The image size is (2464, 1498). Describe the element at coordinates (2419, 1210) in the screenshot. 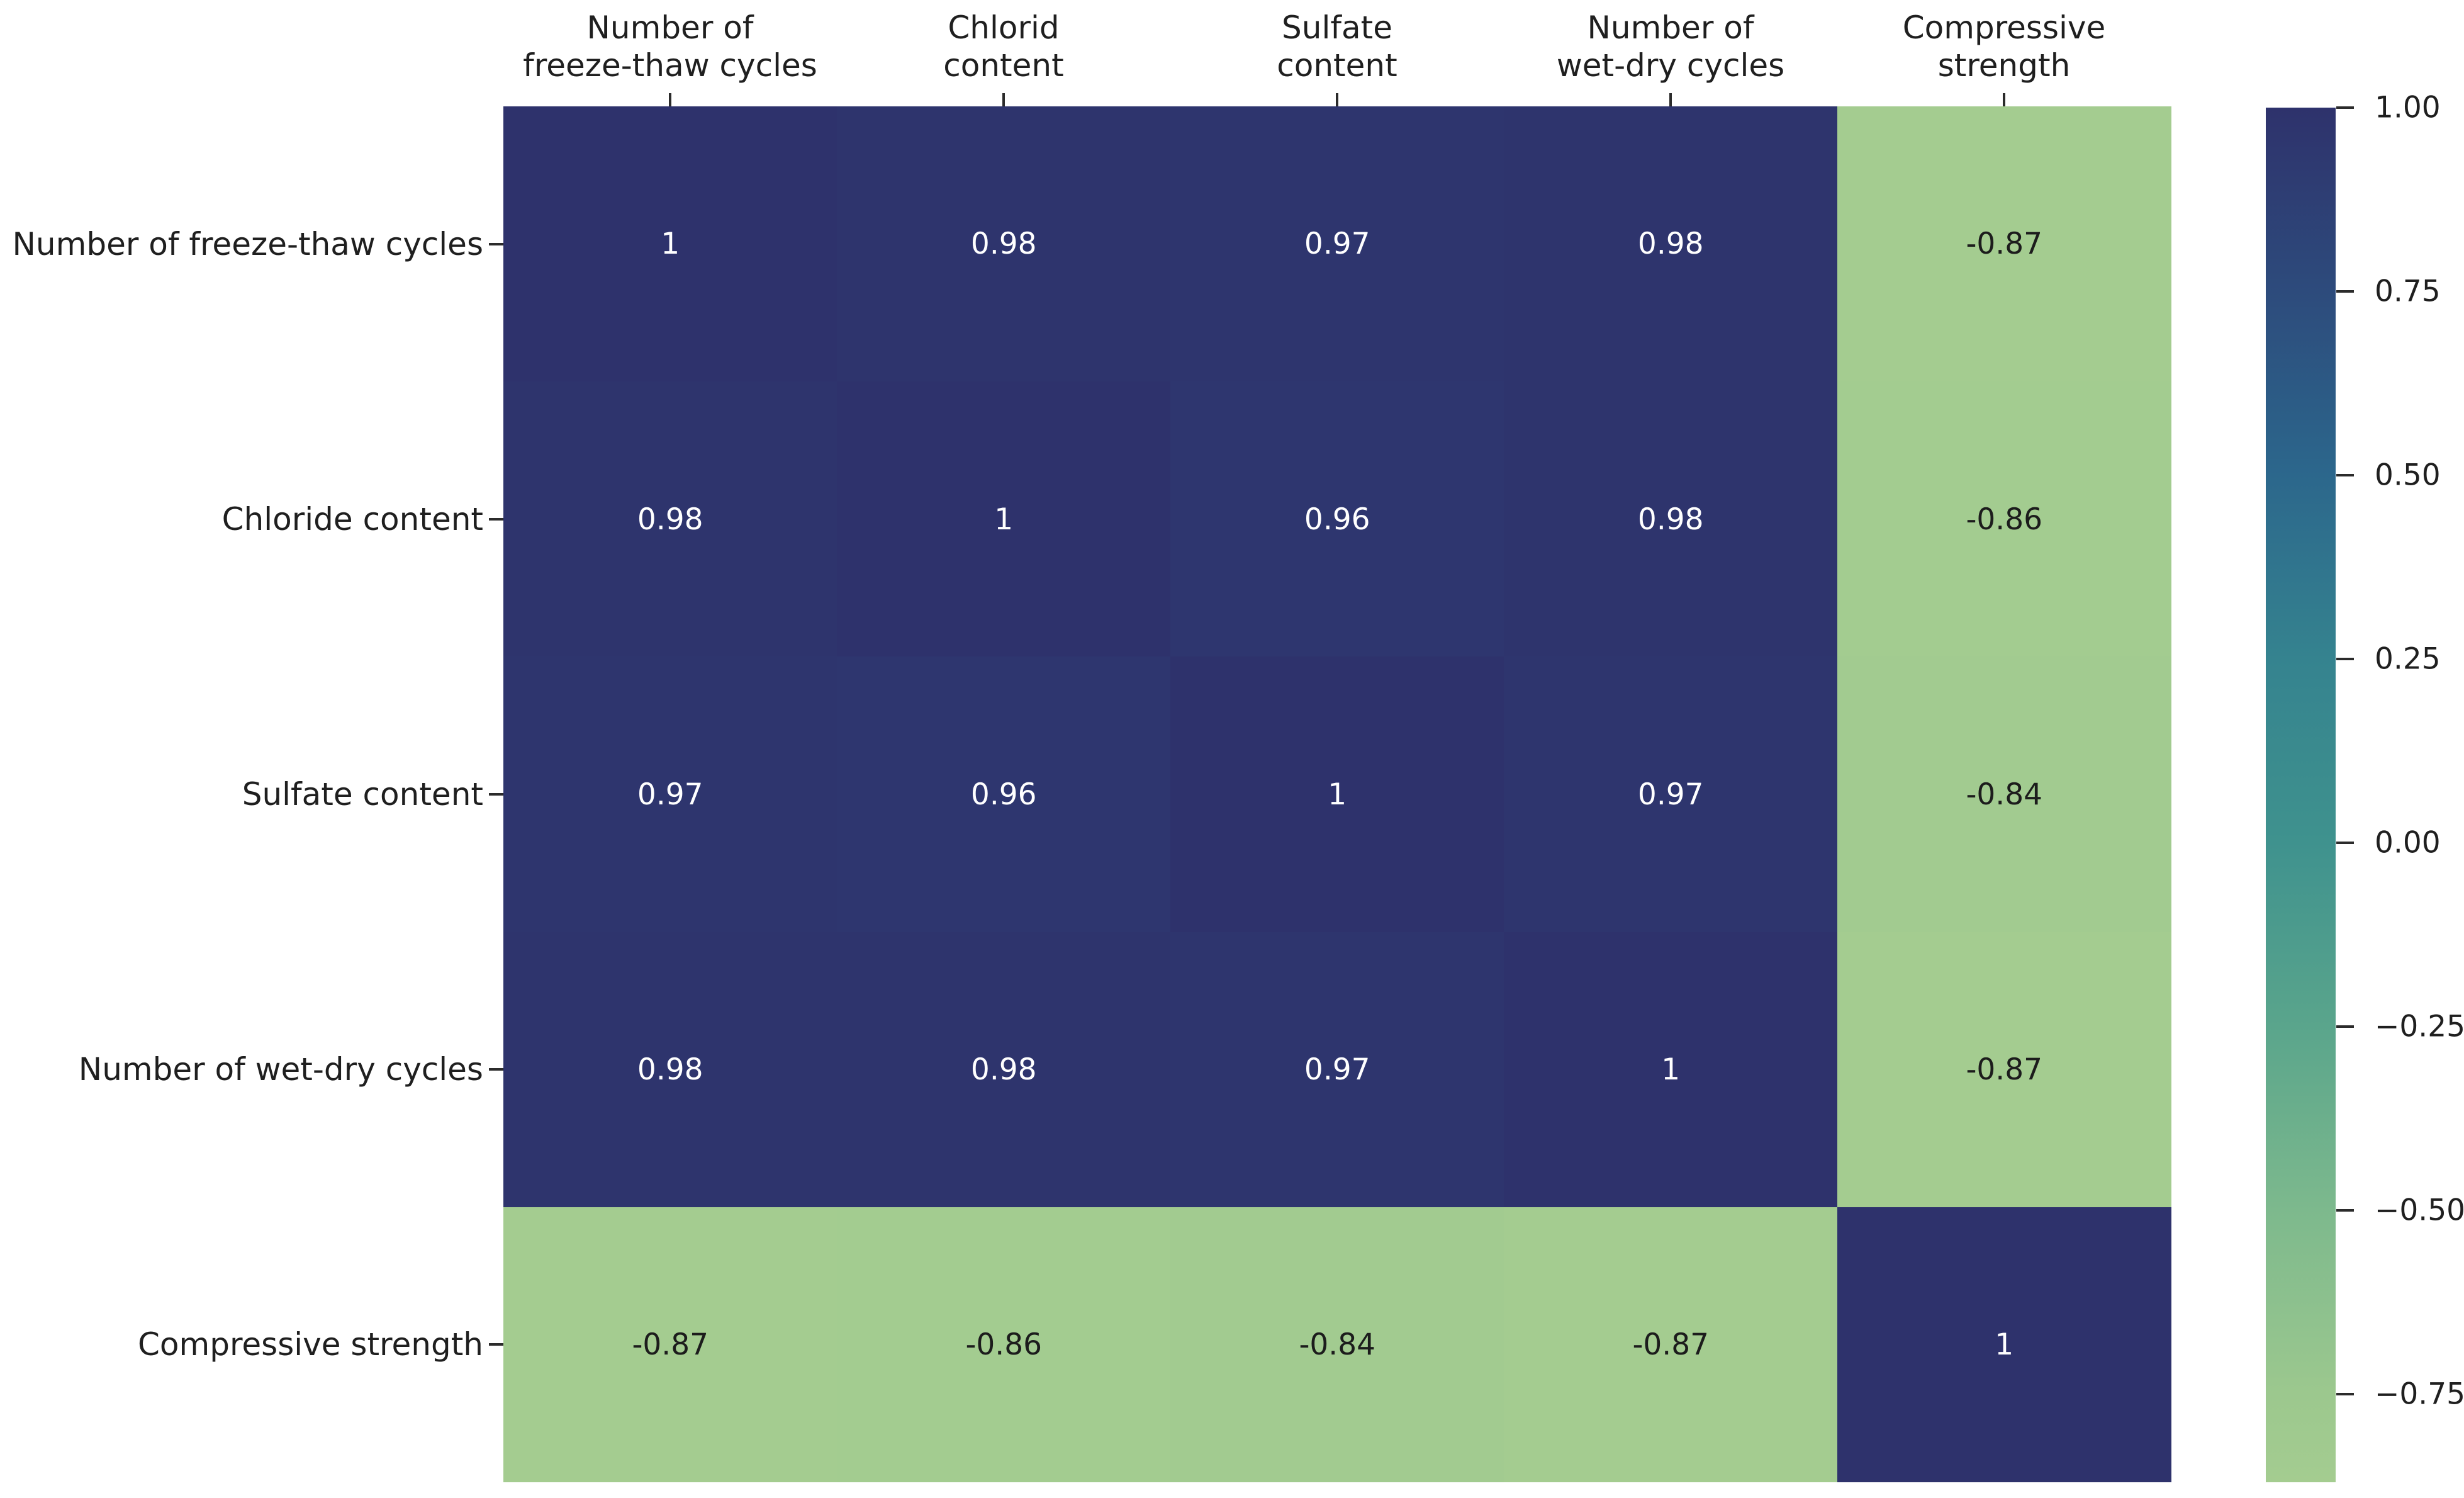

I see `colorbar-tick-label: −0.50` at that location.